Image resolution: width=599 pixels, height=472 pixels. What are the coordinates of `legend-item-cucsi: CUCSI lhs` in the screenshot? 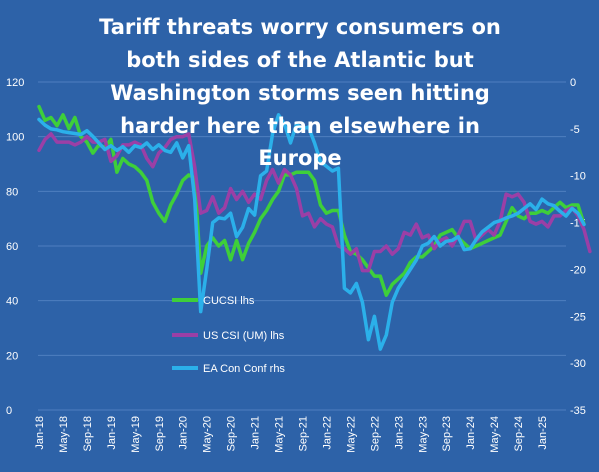 It's located at (213, 301).